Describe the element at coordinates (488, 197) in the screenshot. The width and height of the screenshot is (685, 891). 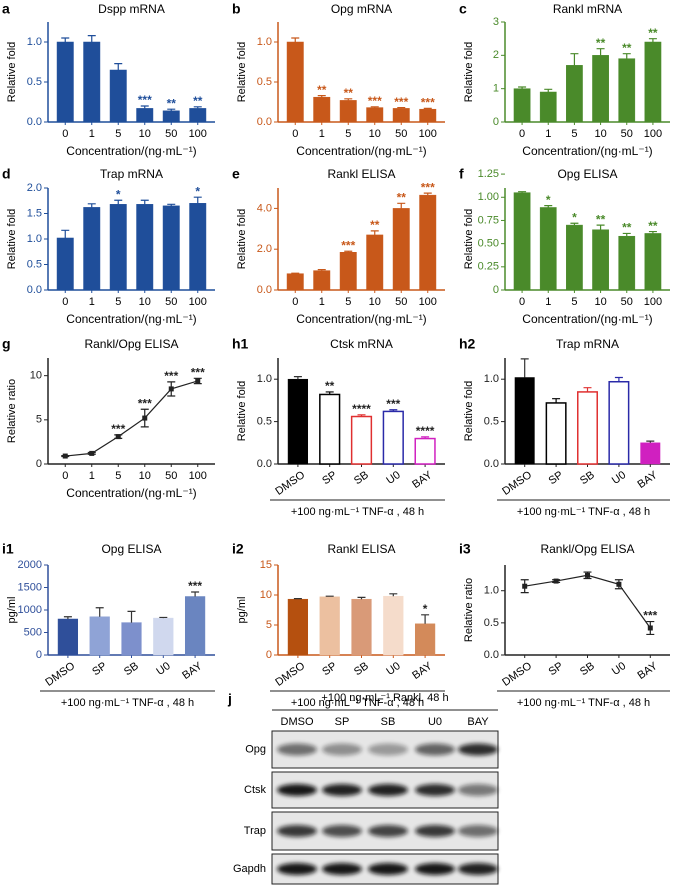
I see `y-tick-label: 1.00` at that location.